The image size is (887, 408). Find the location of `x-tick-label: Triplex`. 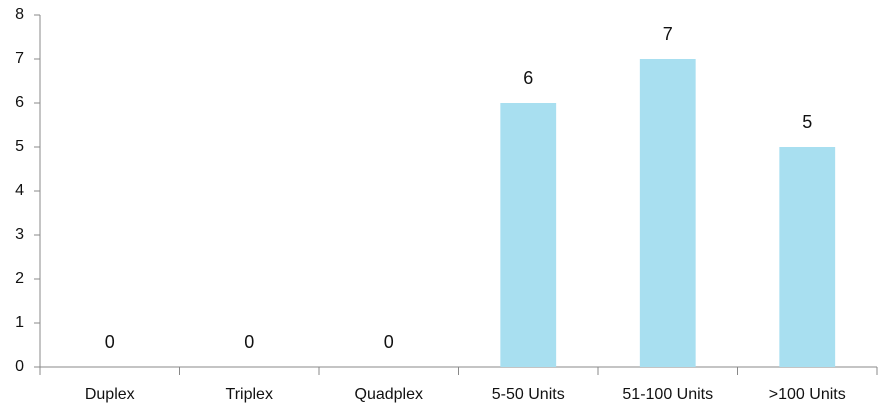

x-tick-label: Triplex is located at coordinates (249, 394).